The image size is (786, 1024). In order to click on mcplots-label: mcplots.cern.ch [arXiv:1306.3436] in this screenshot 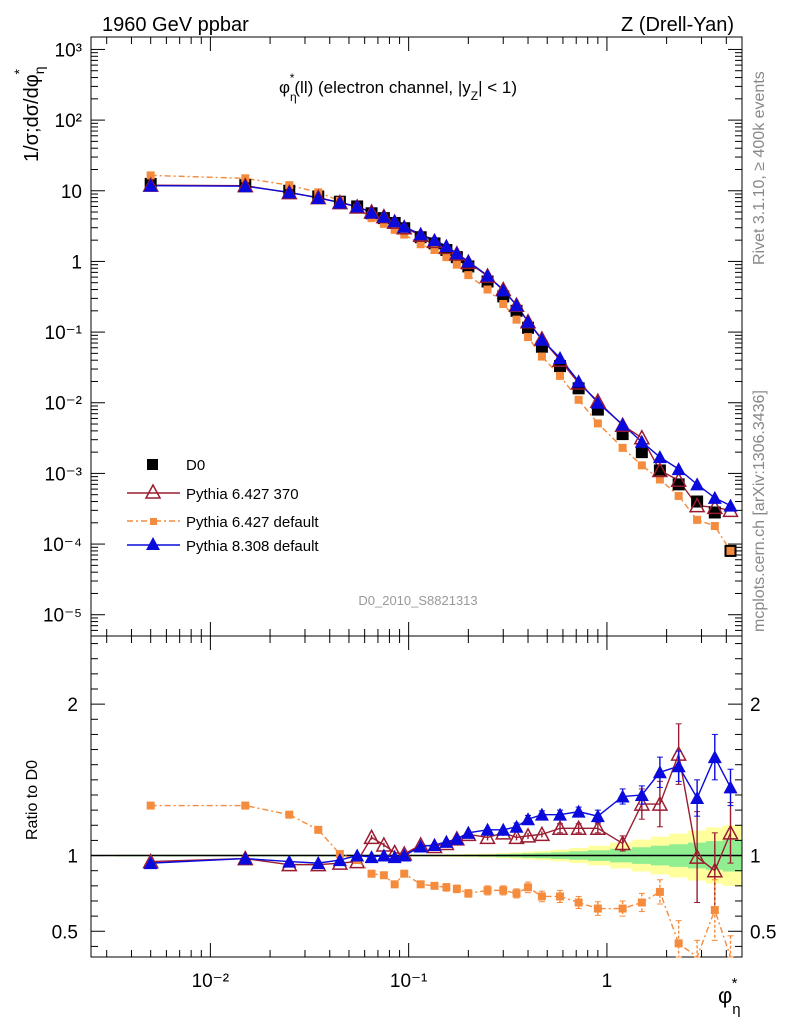, I will do `click(759, 511)`.